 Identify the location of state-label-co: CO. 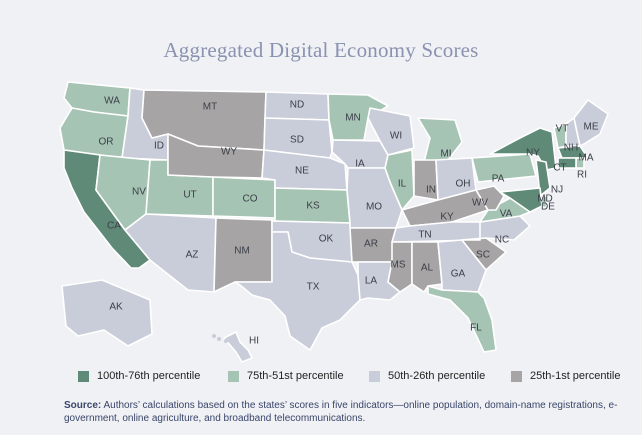
(250, 199).